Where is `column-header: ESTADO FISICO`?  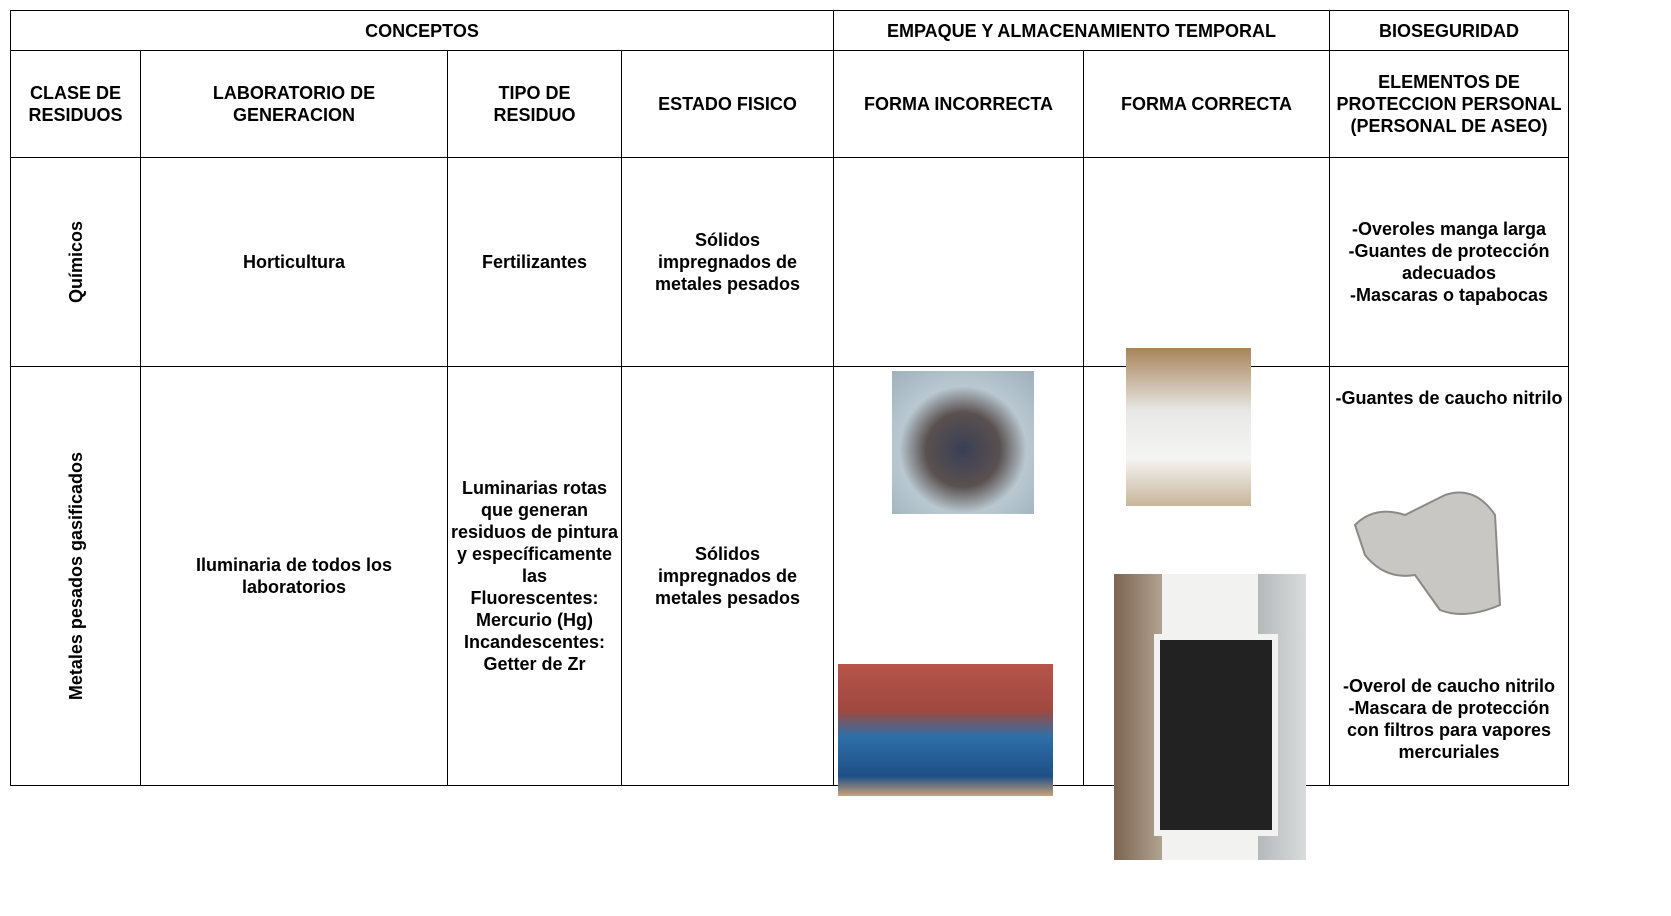 column-header: ESTADO FISICO is located at coordinates (727, 104).